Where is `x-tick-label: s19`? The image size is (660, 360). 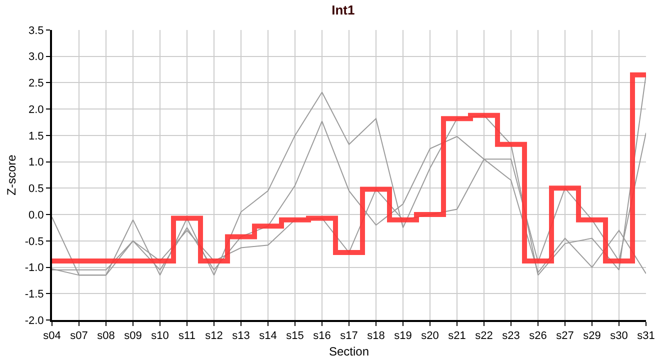 x-tick-label: s19 is located at coordinates (403, 336).